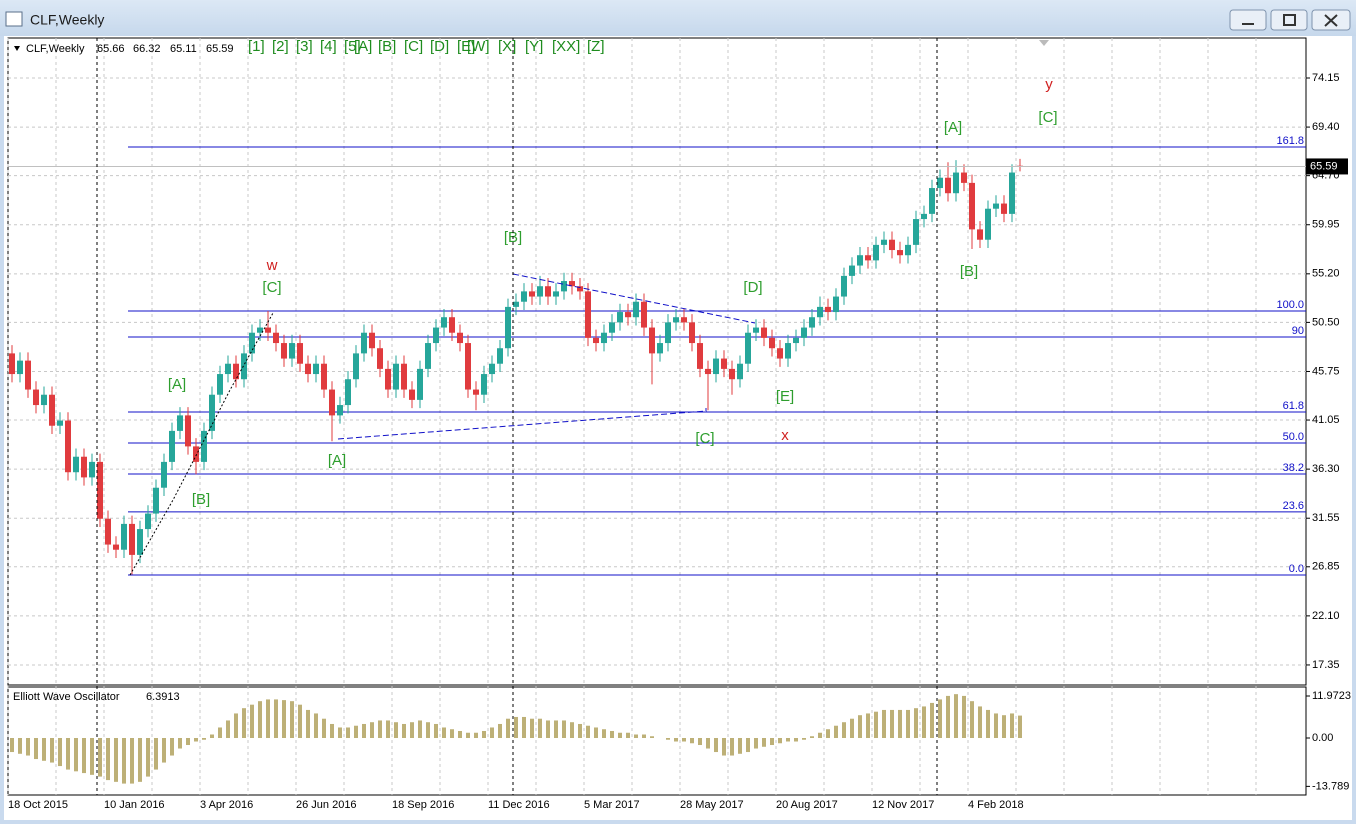 The image size is (1356, 824). Describe the element at coordinates (1293, 437) in the screenshot. I see `fib-label: 50.0` at that location.